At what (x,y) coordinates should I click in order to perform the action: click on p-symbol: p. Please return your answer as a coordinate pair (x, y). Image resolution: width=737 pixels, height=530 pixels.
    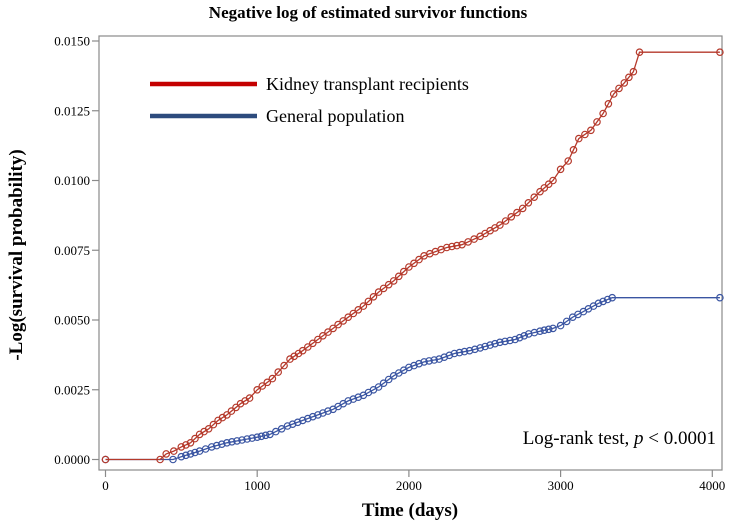
    Looking at the image, I should click on (638, 438).